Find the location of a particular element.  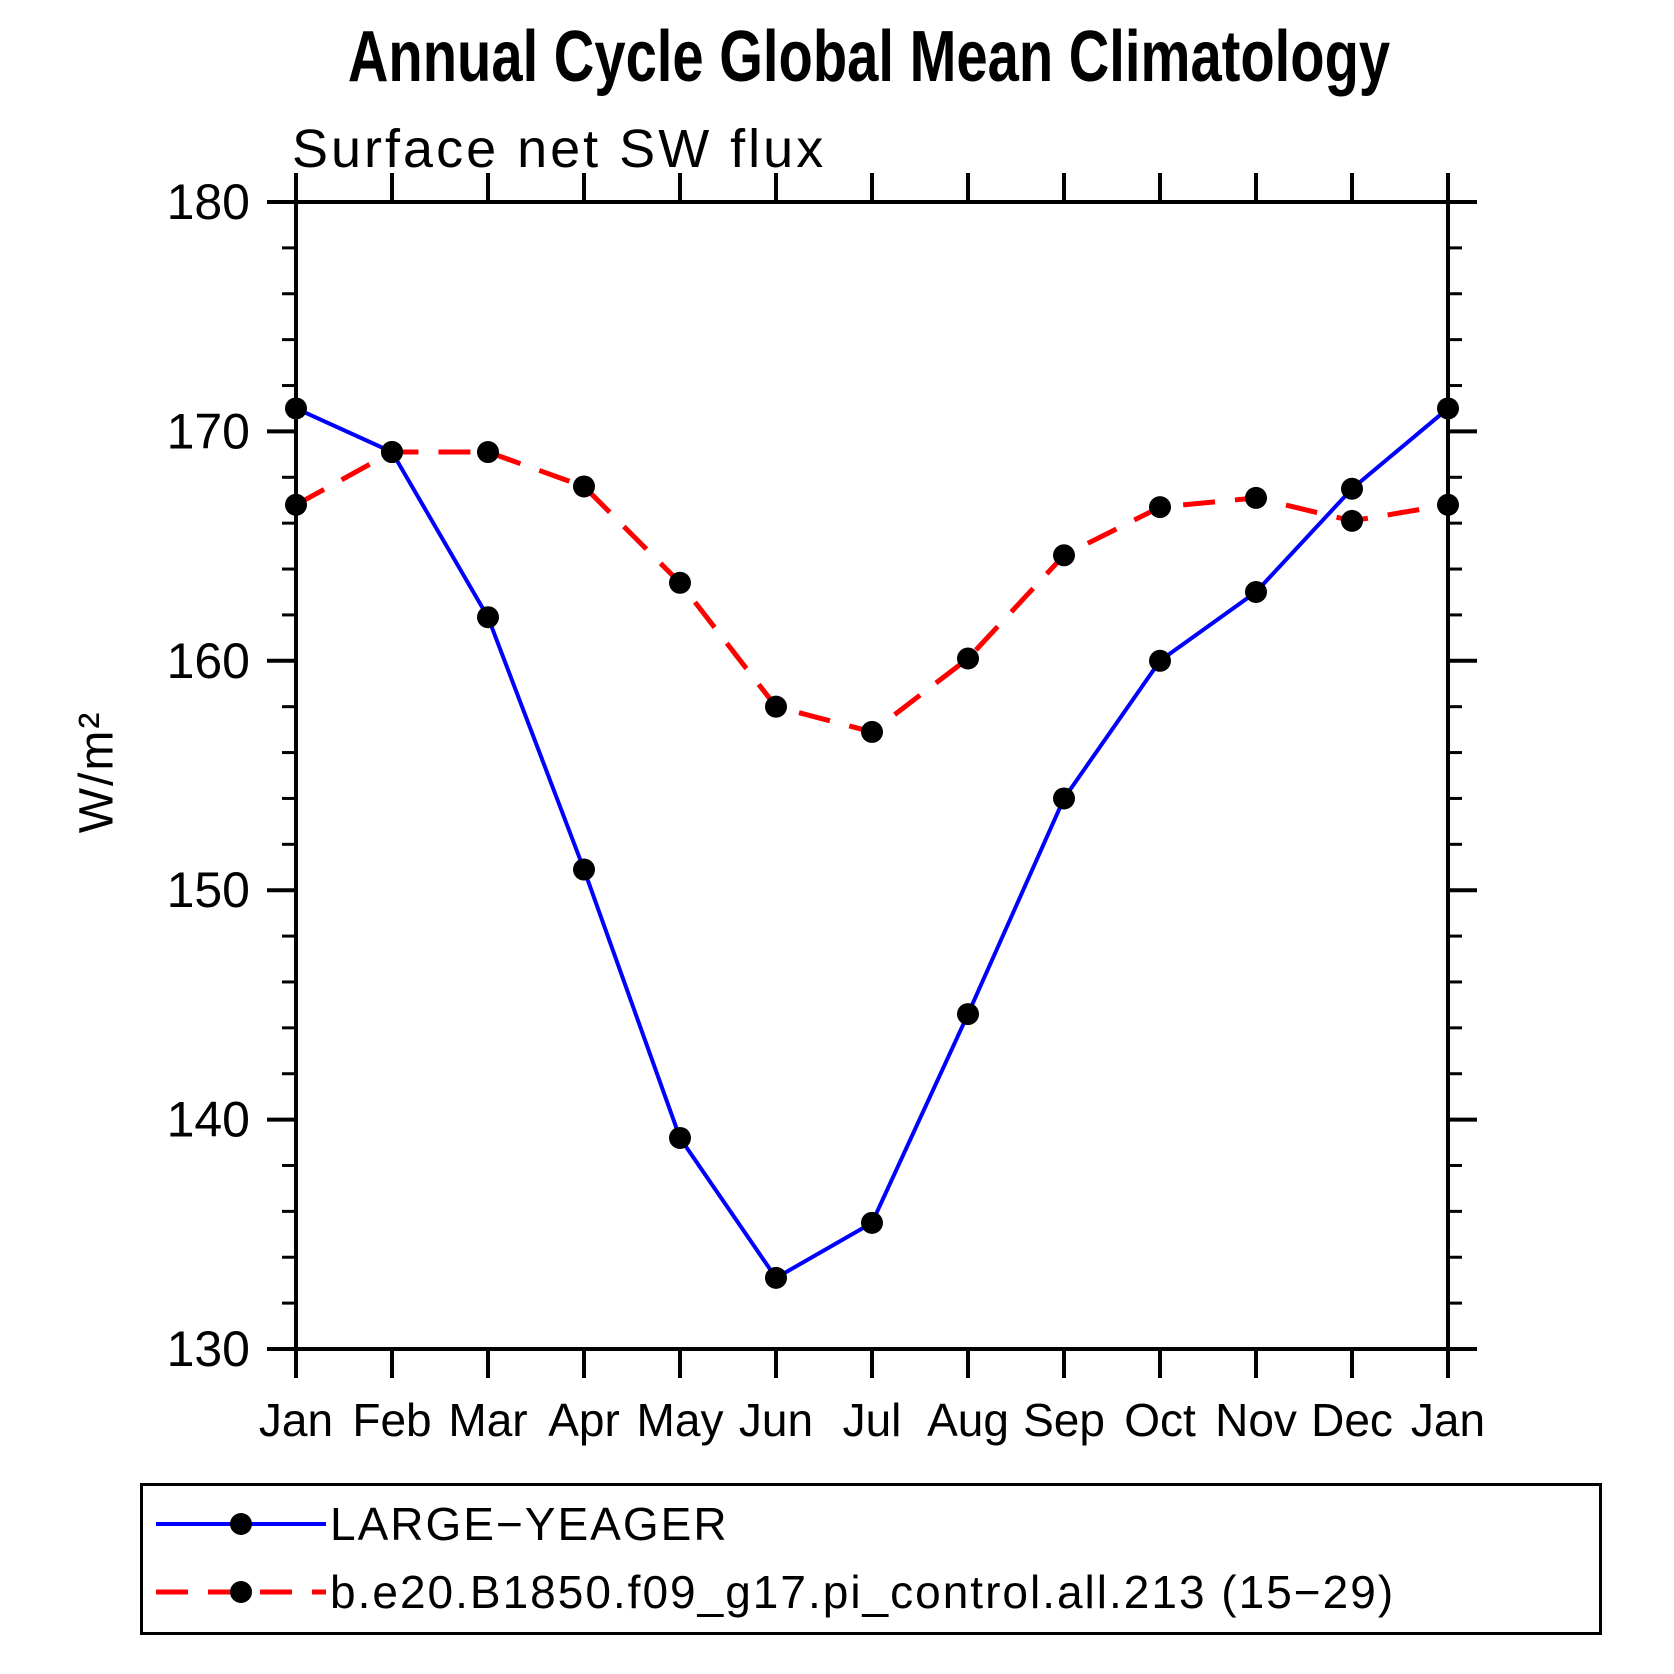

y-axis-tick-label: 170 is located at coordinates (208, 431).